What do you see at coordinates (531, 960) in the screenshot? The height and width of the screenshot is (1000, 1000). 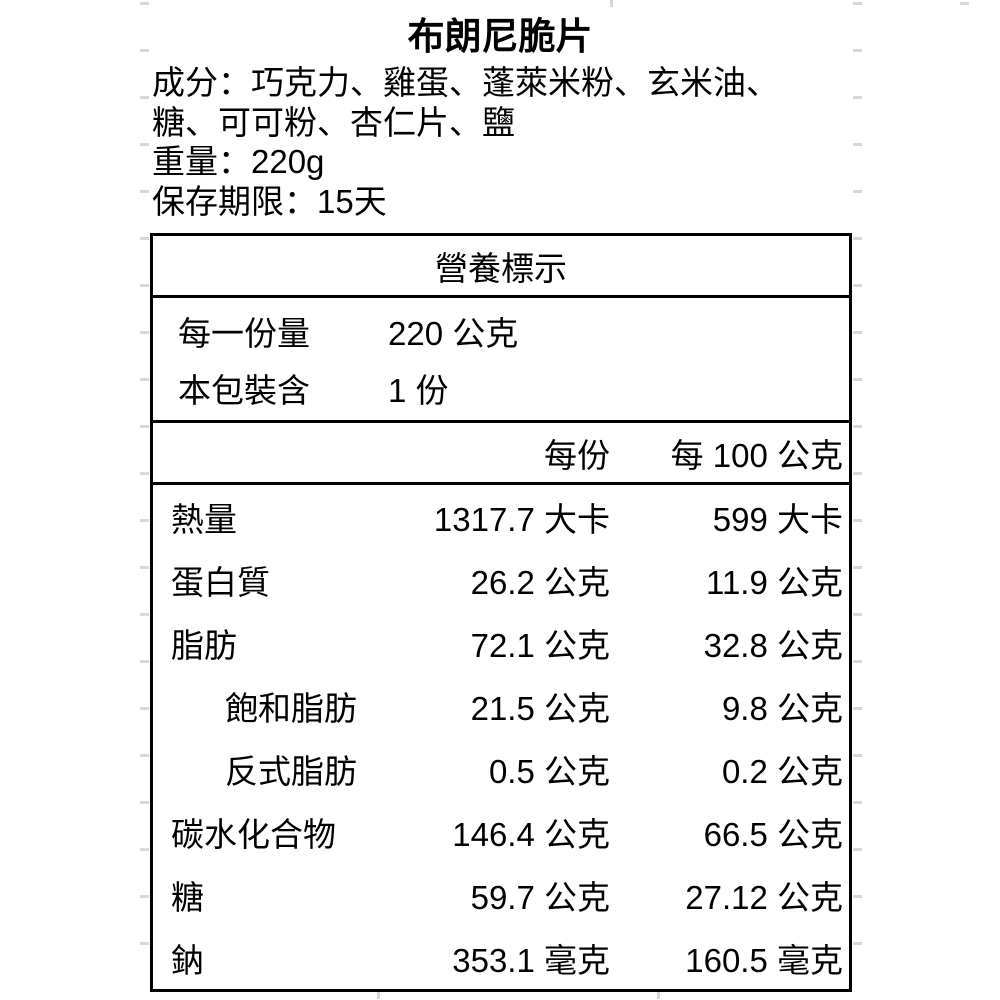 I see `nutrition-row-per-serving: 353.1 毫克` at bounding box center [531, 960].